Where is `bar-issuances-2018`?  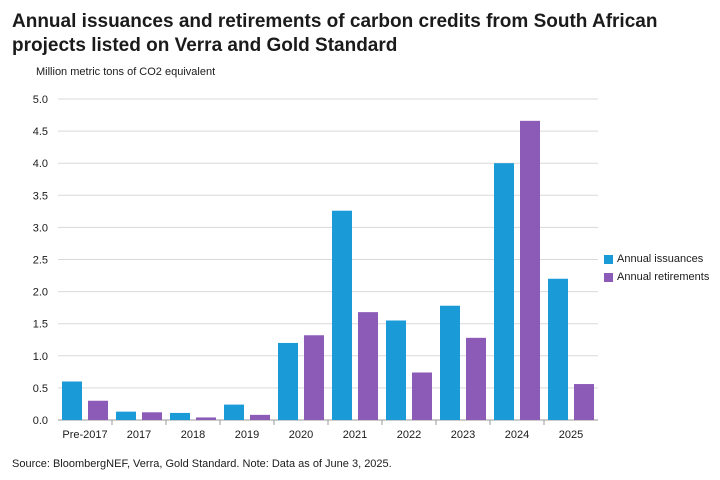 bar-issuances-2018 is located at coordinates (180, 416).